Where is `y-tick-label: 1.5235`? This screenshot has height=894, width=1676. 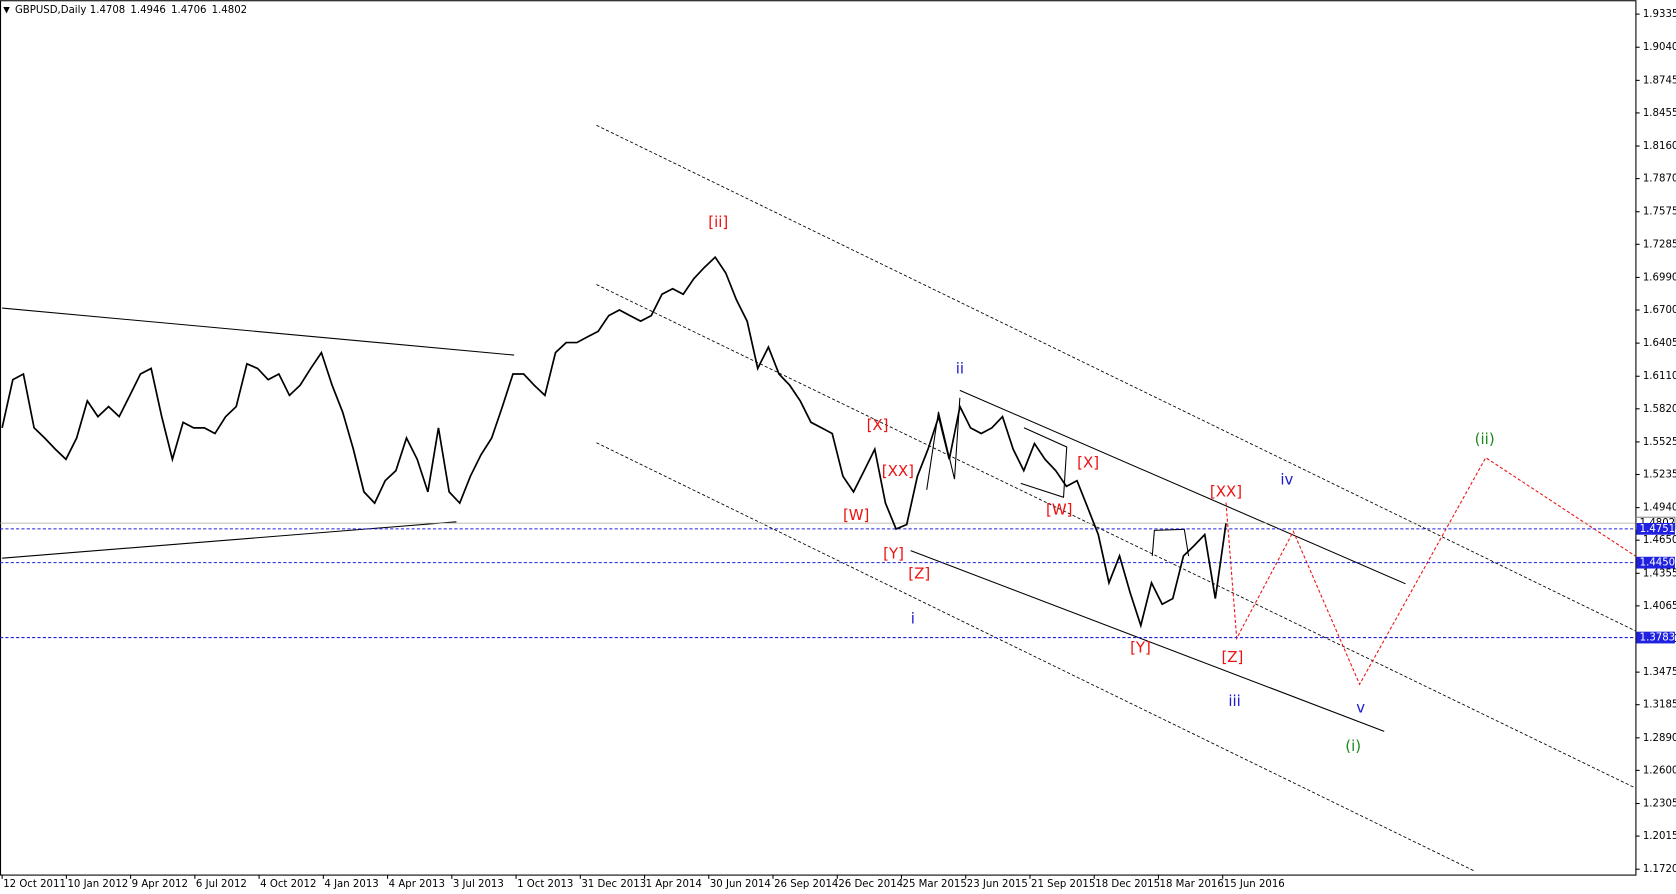
y-tick-label: 1.5235 is located at coordinates (1659, 475).